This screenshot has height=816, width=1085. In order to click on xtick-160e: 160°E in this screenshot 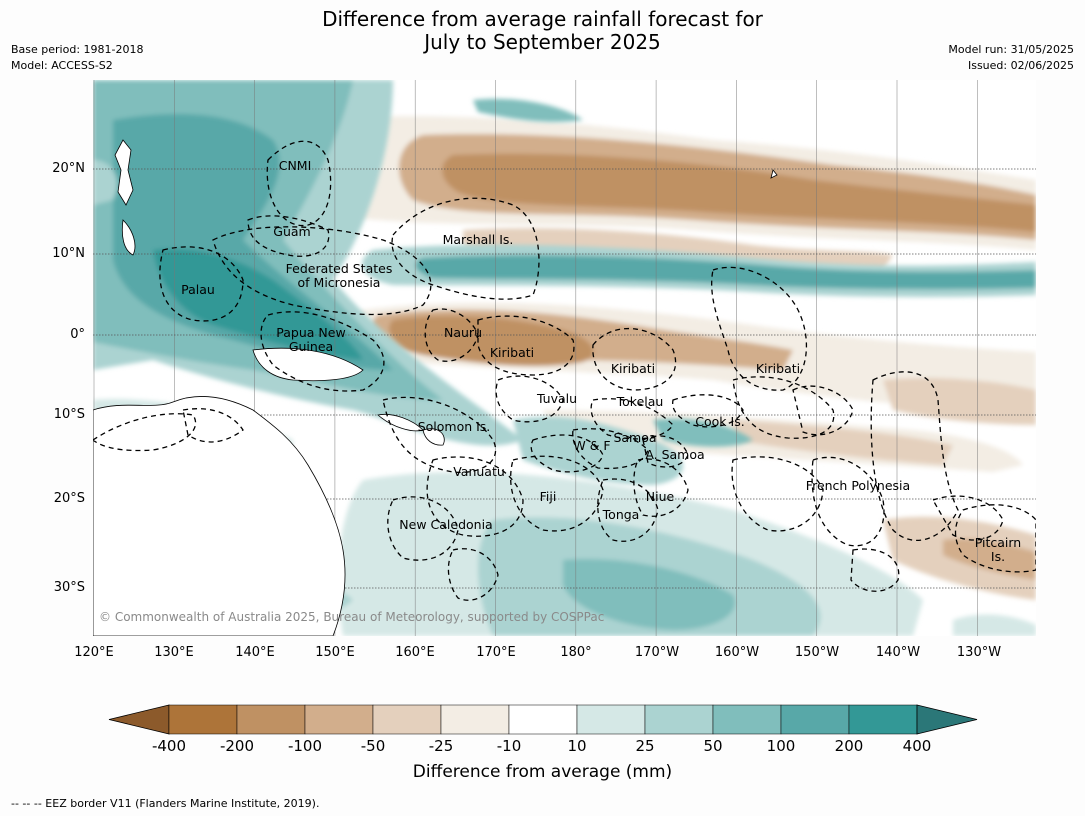, I will do `click(415, 652)`.